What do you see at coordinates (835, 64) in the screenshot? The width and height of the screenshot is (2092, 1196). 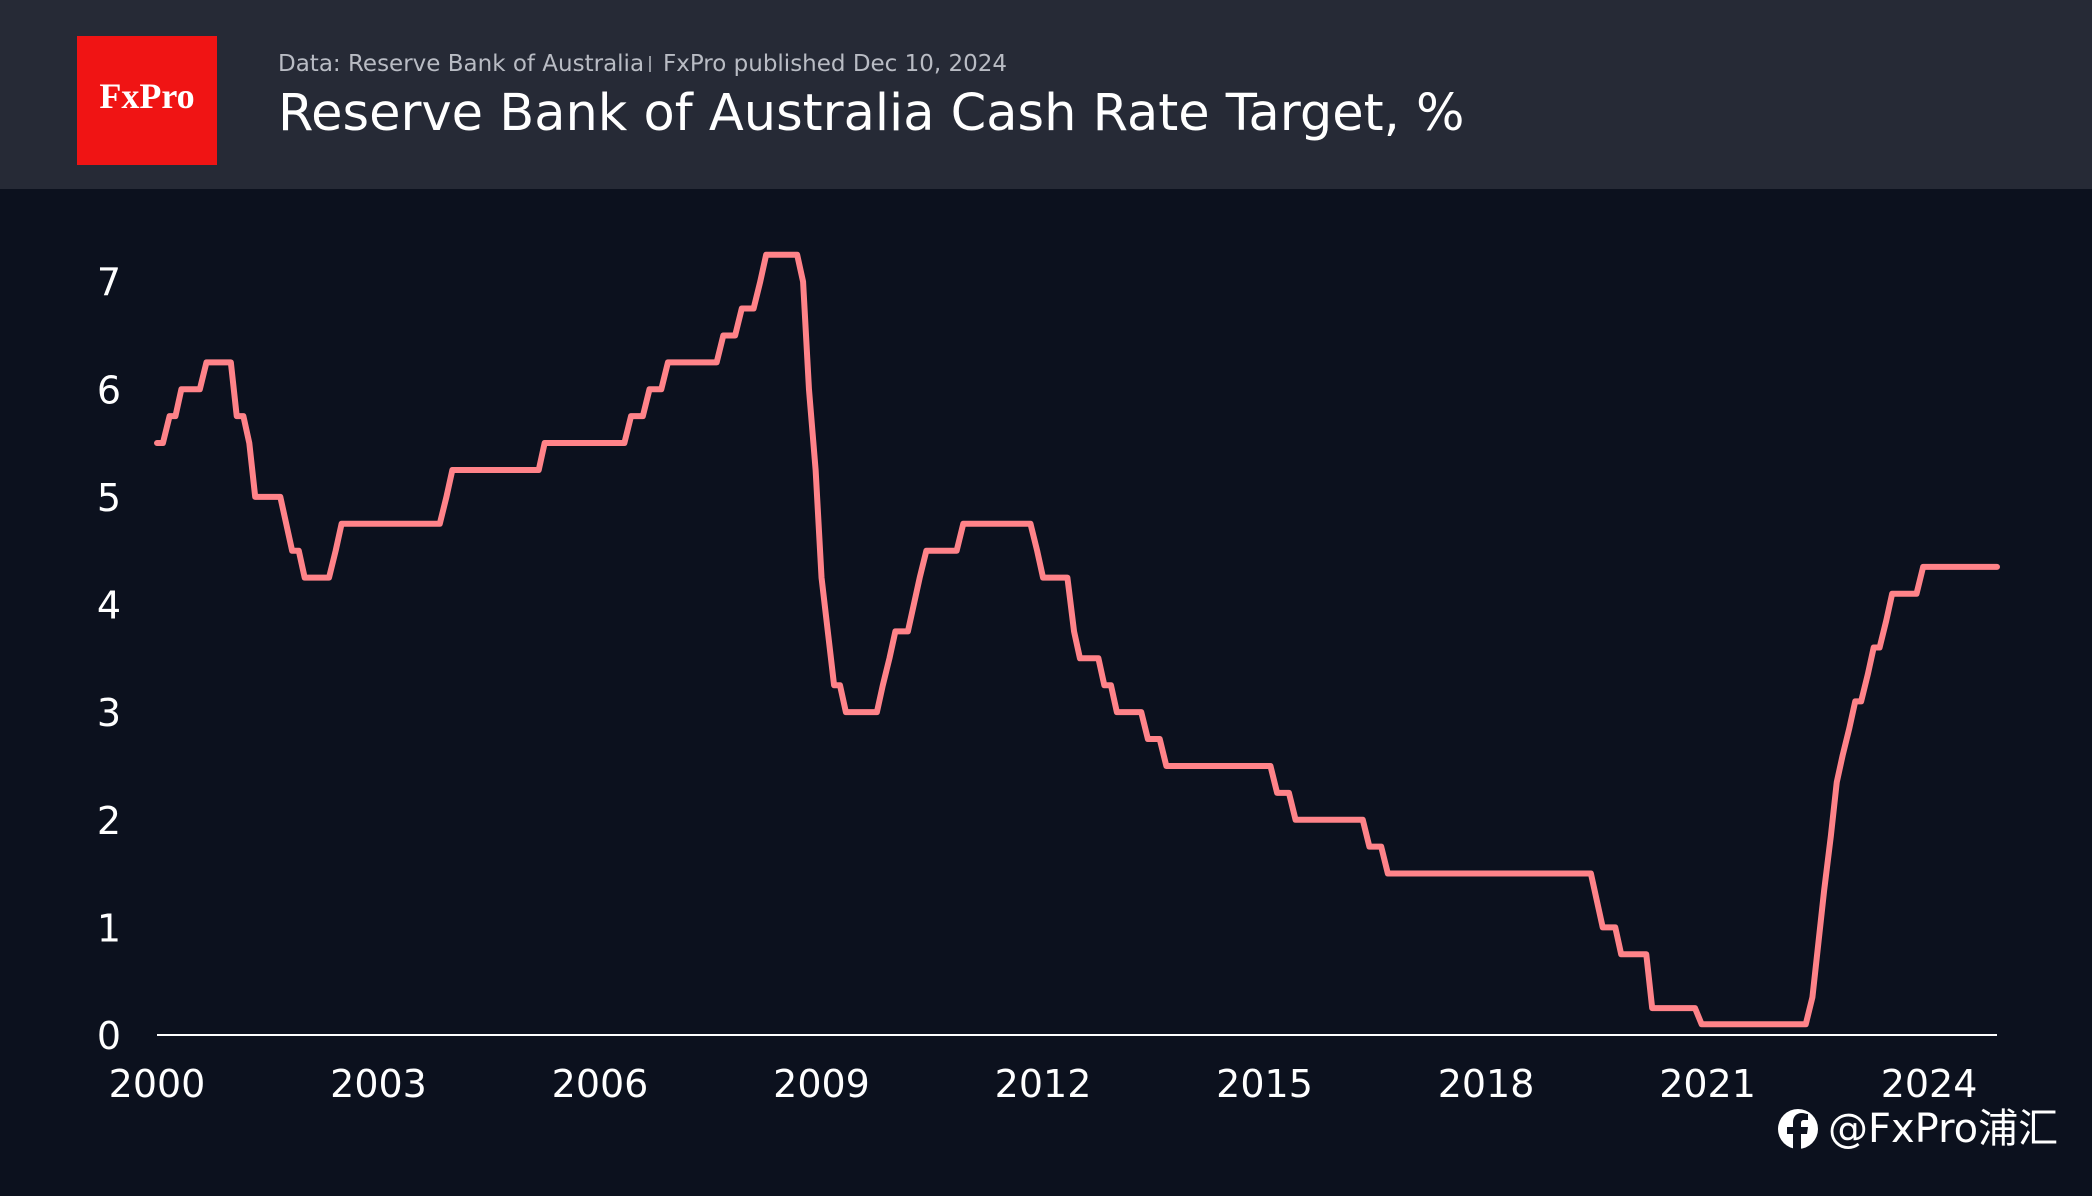 I see `published: FxPro published Dec 10, 2024` at bounding box center [835, 64].